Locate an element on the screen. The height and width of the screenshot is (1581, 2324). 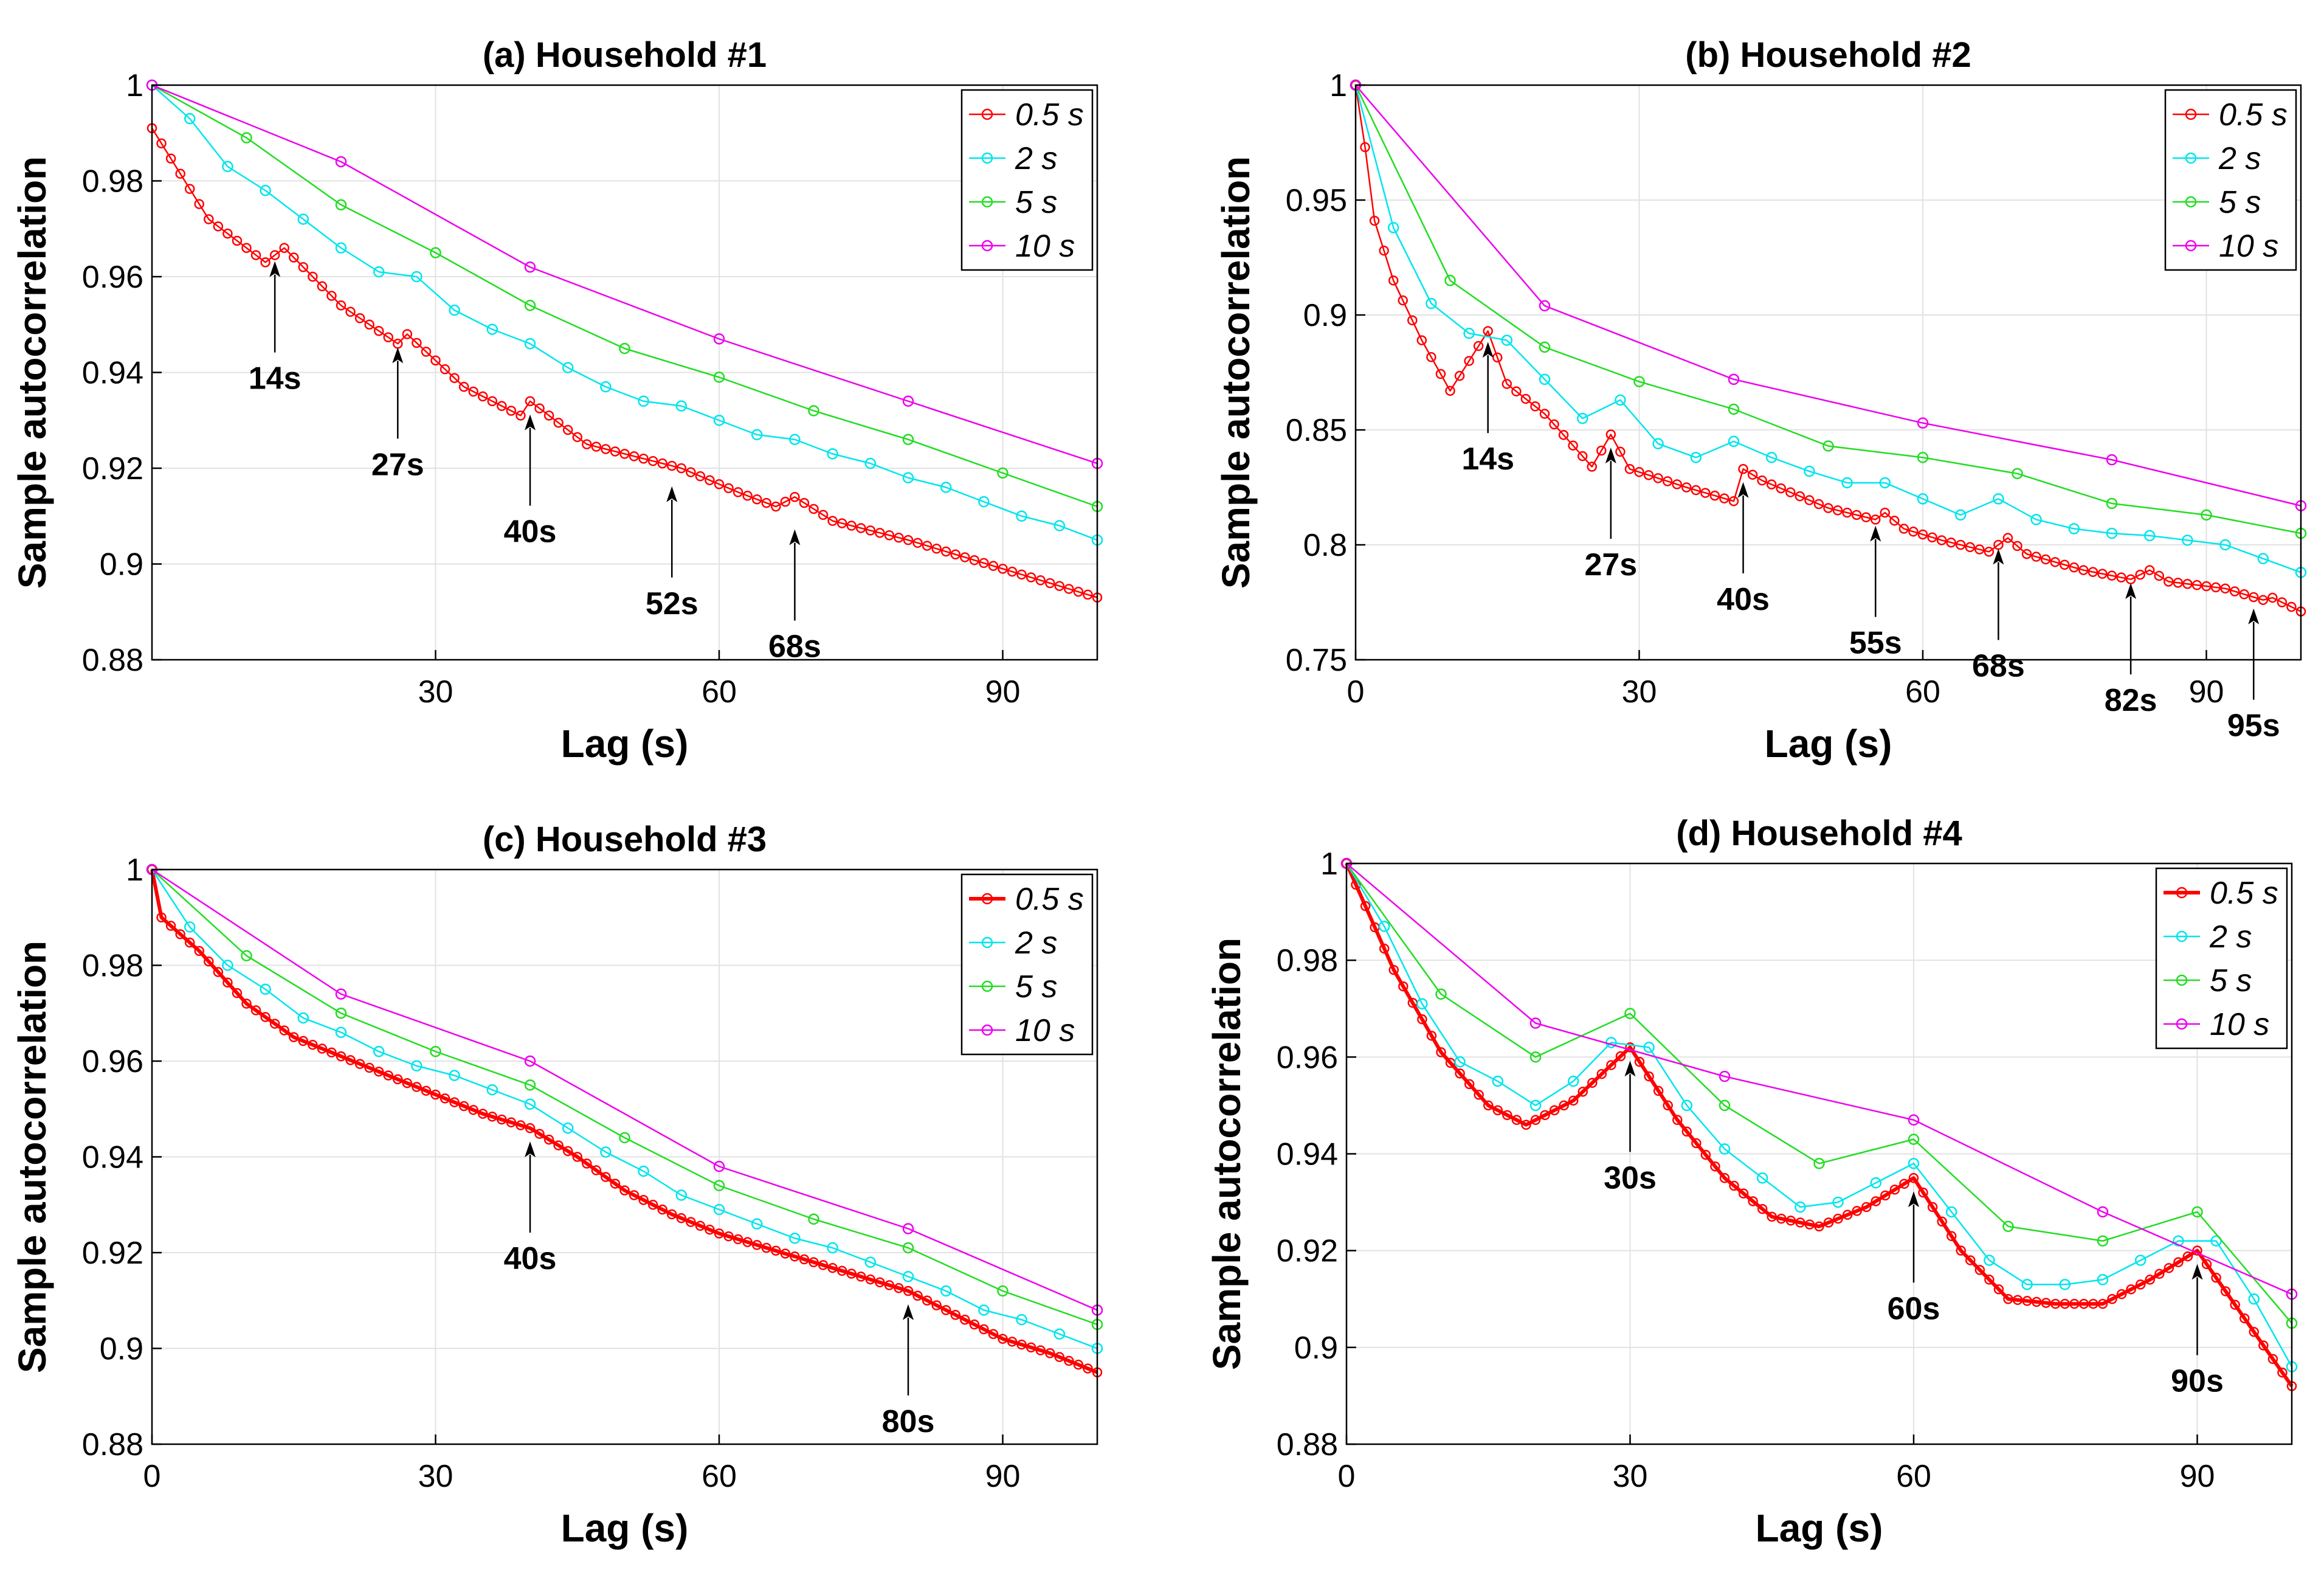
x-tick-label: 90 is located at coordinates (2206, 692).